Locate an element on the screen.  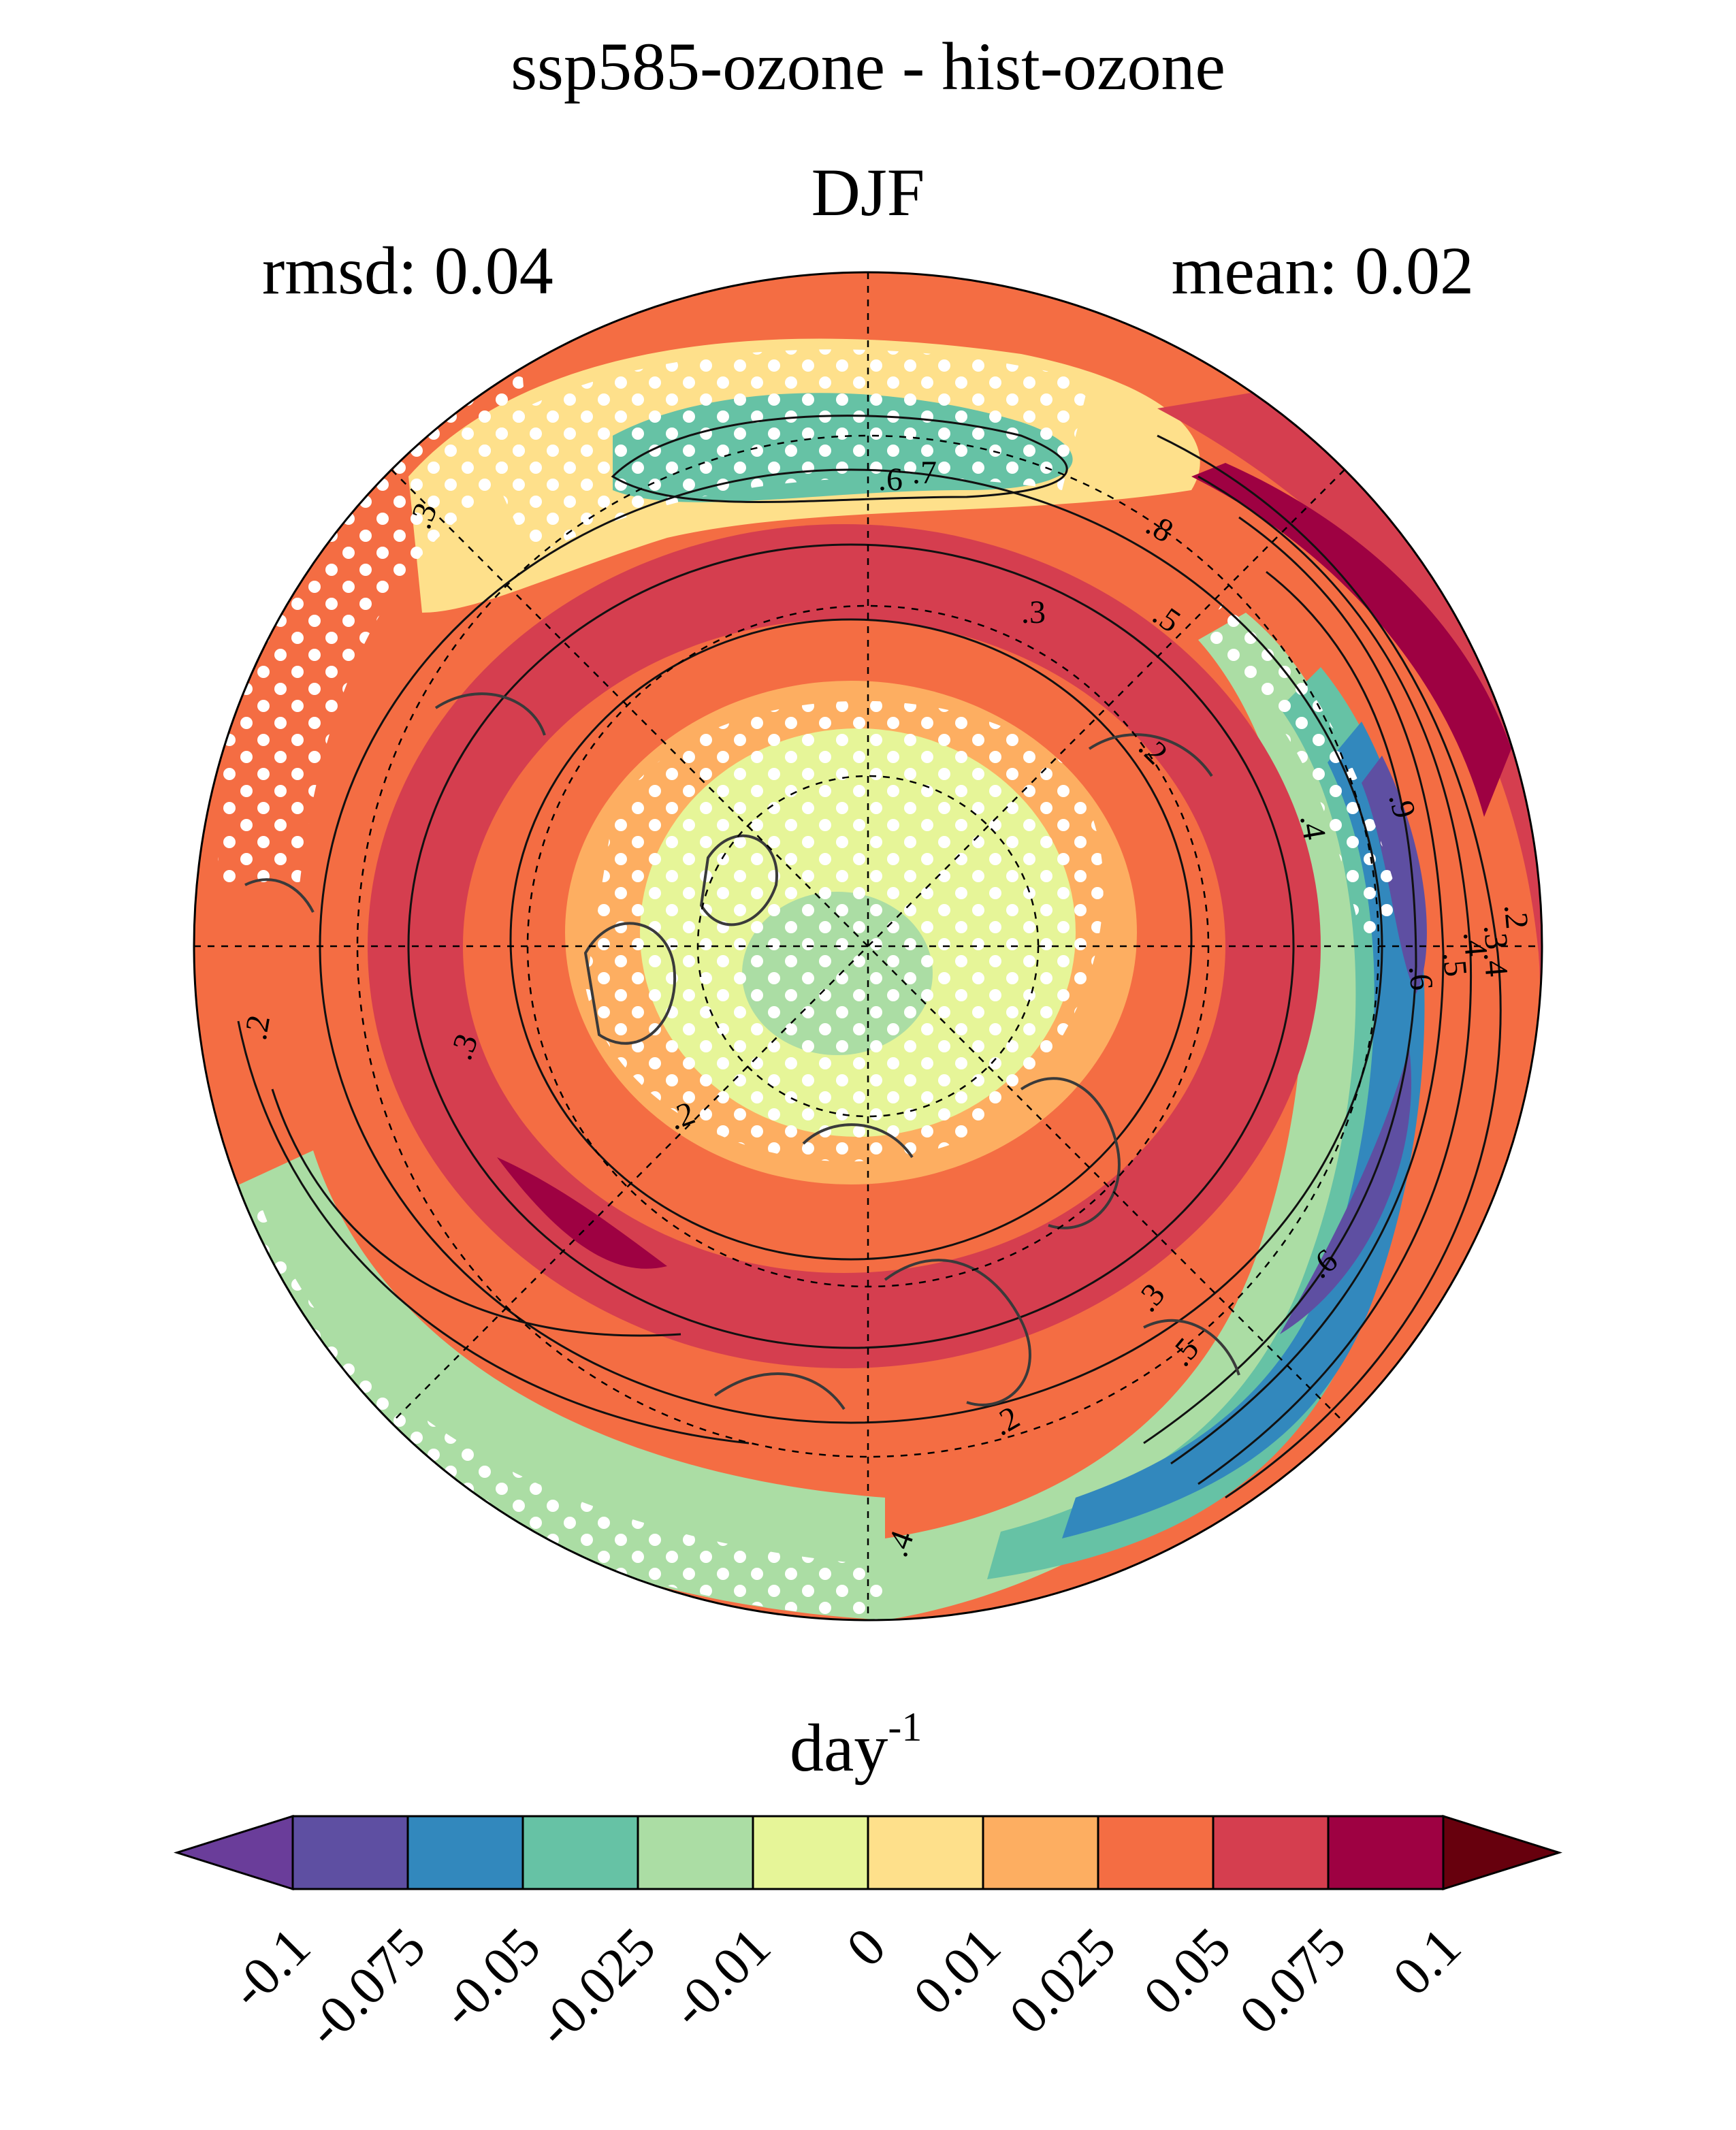
colorbar-tick-label: 0 is located at coordinates (866, 1948).